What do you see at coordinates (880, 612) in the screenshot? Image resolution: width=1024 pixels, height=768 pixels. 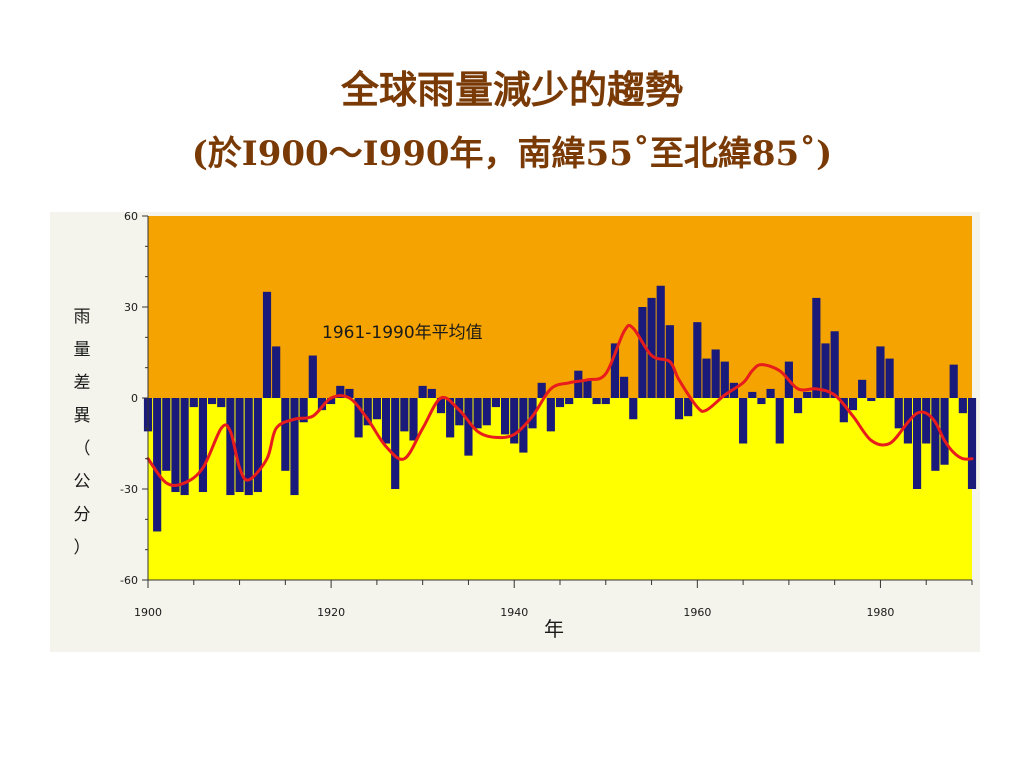 I see `x-tick-label: 1980` at bounding box center [880, 612].